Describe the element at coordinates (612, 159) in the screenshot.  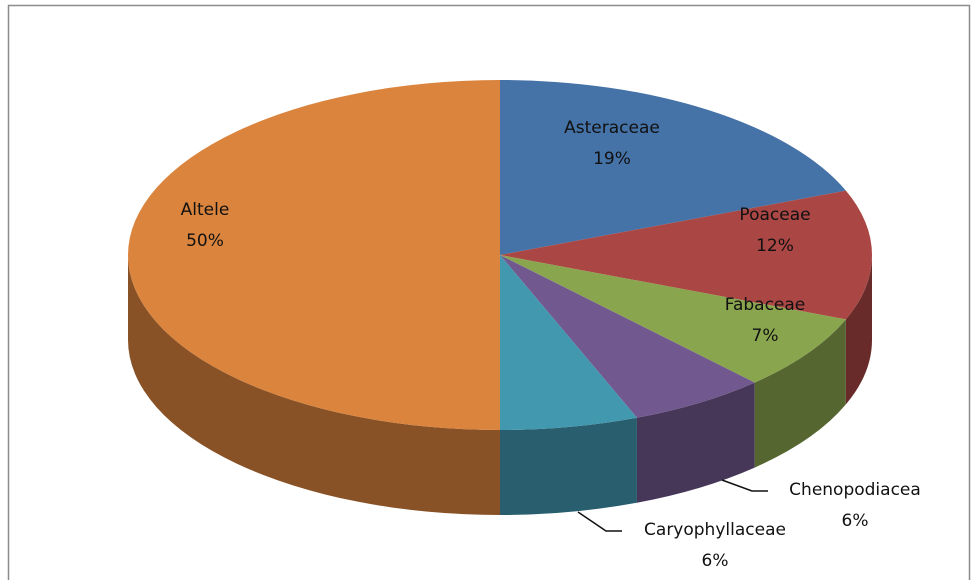
I see `slice-value-label: 19%` at that location.